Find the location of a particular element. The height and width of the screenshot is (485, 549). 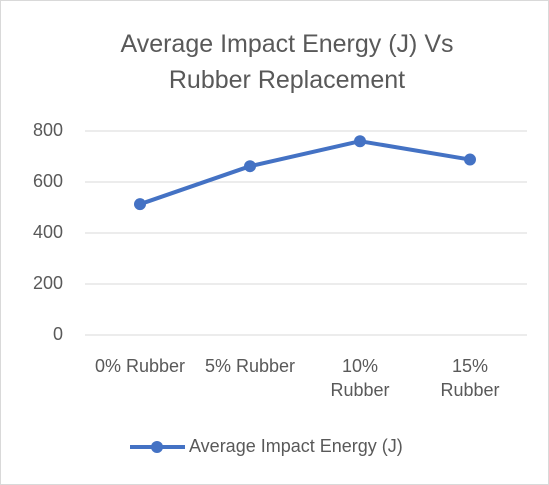

y-tick-label: 400 is located at coordinates (48, 232).